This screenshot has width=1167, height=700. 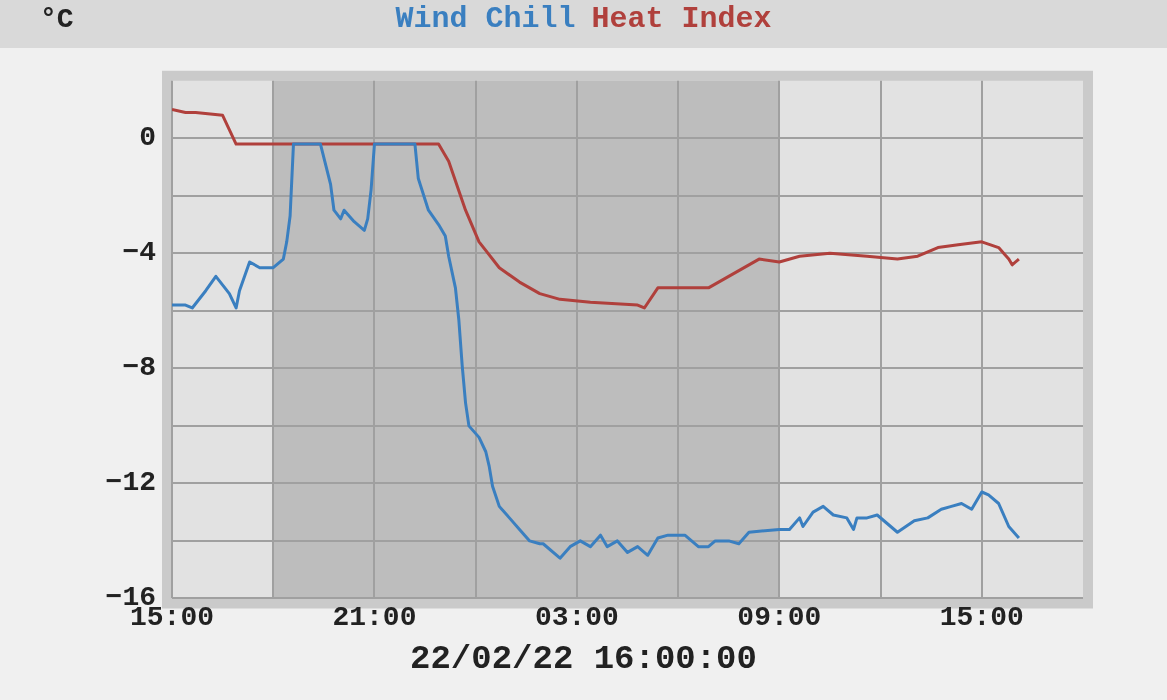 What do you see at coordinates (374, 618) in the screenshot?
I see `x-tick-label: 21:00` at bounding box center [374, 618].